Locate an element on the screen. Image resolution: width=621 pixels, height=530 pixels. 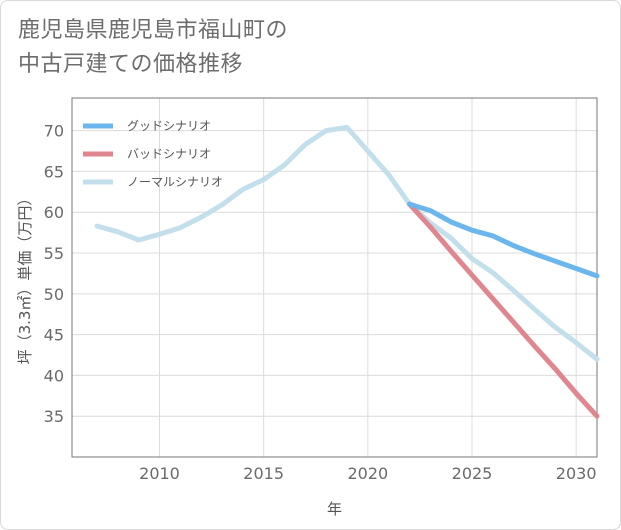
y-tick-label: 60 is located at coordinates (54, 212).